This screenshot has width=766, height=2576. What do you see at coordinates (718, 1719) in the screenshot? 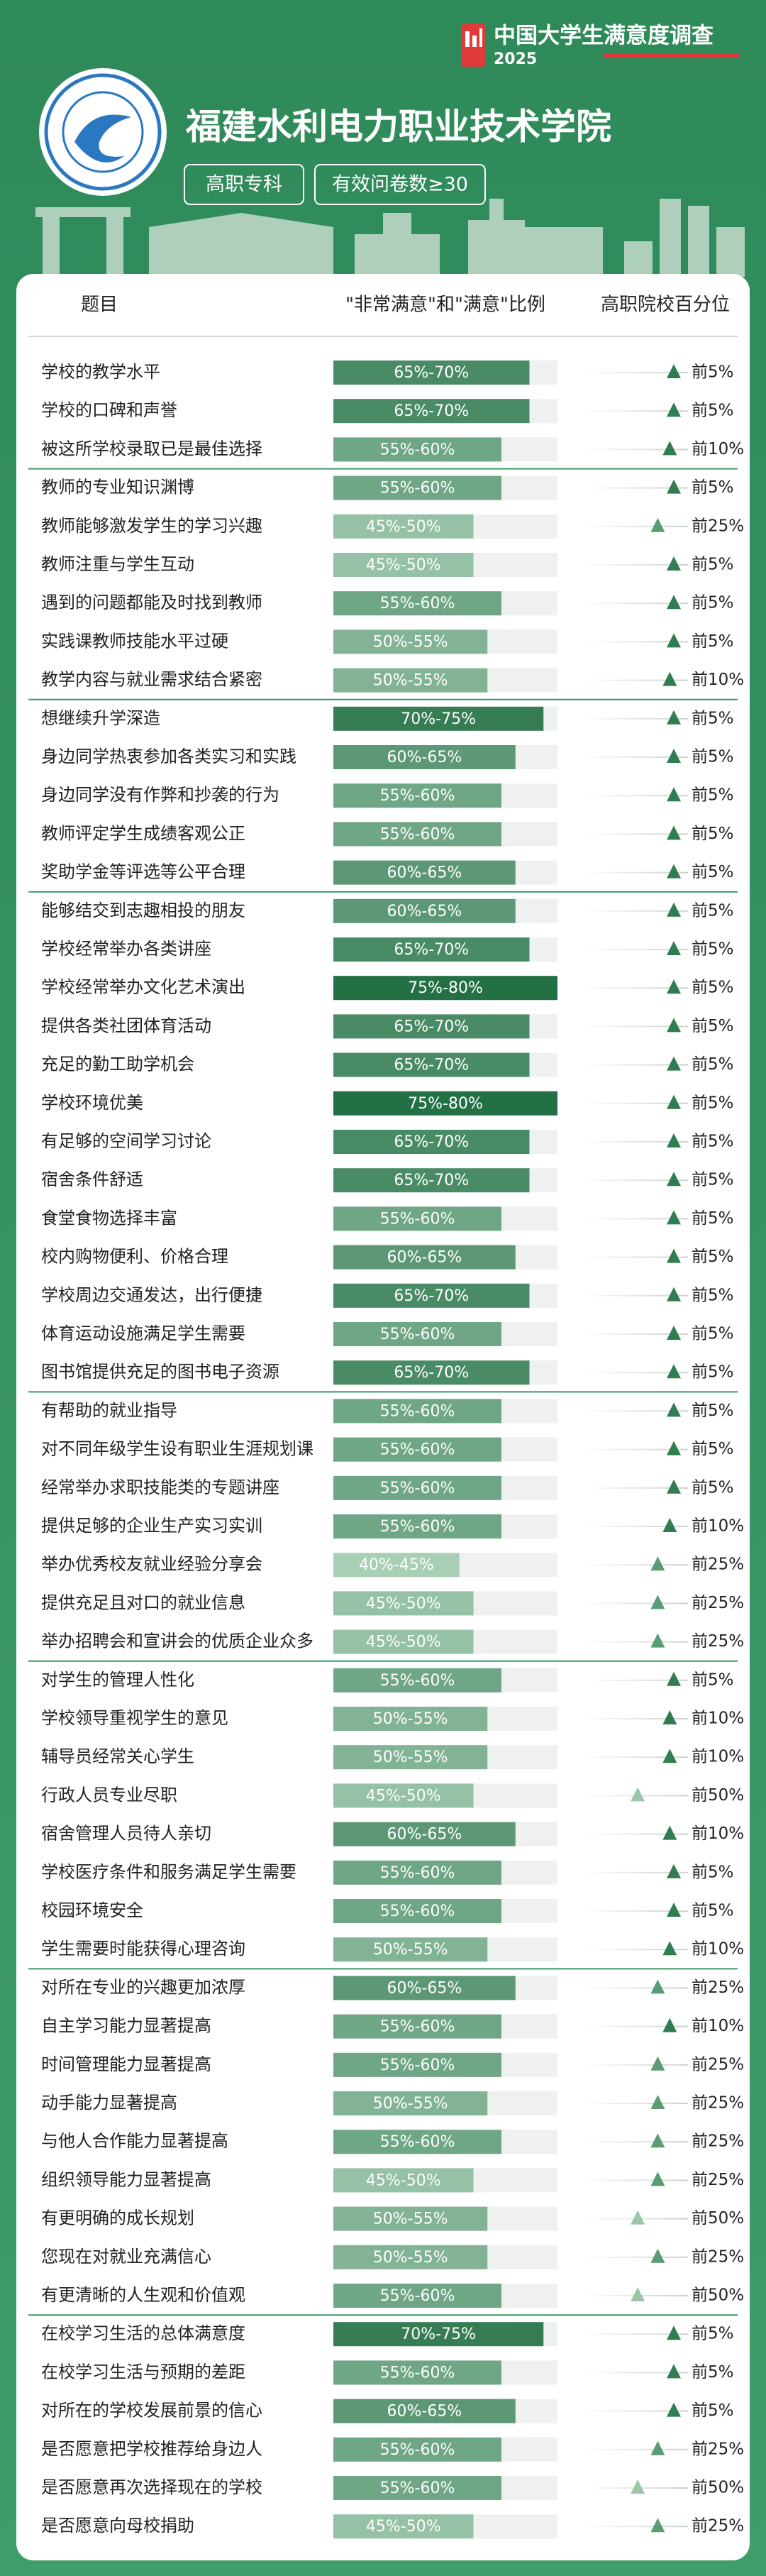
I see `rank-label: 前10%` at bounding box center [718, 1719].